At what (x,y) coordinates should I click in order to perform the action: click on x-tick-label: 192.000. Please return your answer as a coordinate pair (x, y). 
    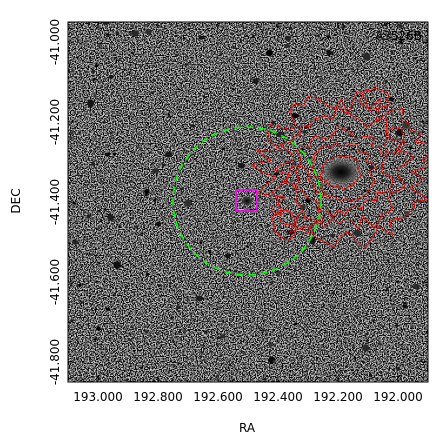
    Looking at the image, I should click on (398, 397).